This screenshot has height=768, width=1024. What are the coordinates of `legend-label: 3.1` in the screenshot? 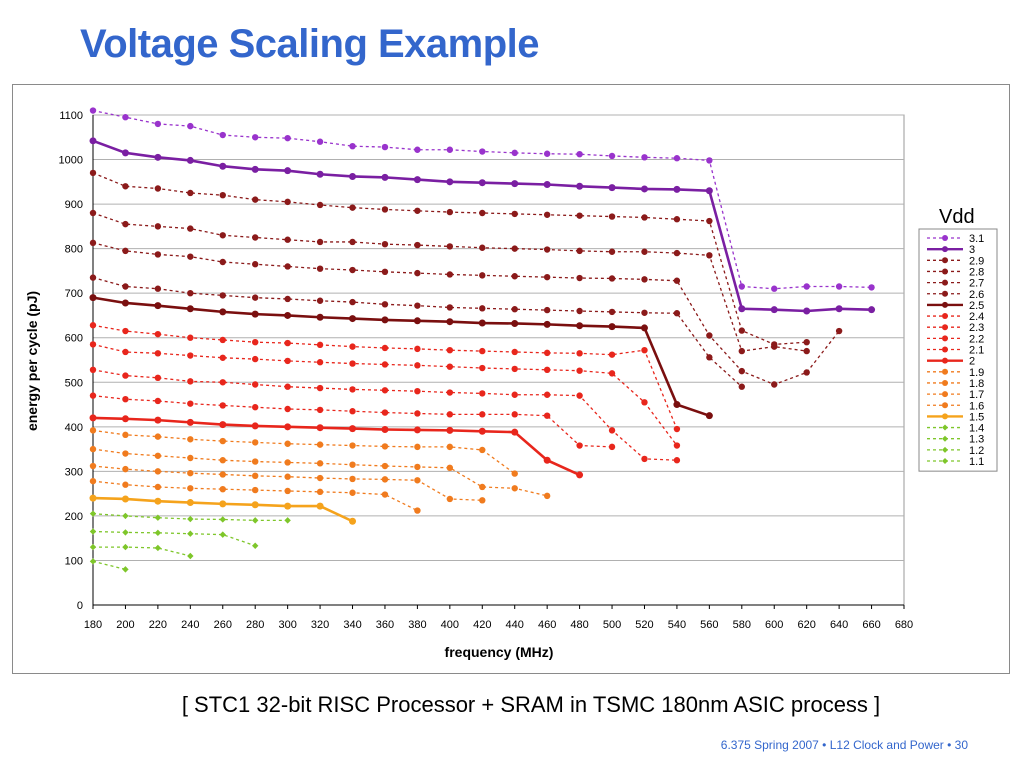 It's located at (976, 239).